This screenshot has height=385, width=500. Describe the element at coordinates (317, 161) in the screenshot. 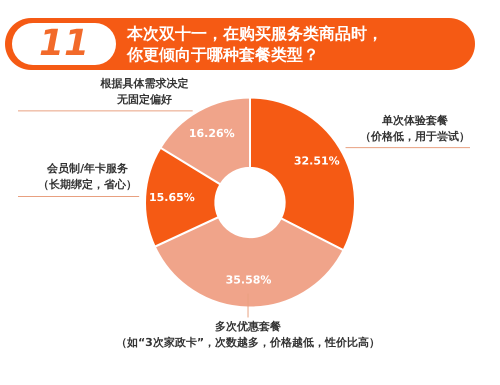

I see `data-label: 32.51%` at that location.